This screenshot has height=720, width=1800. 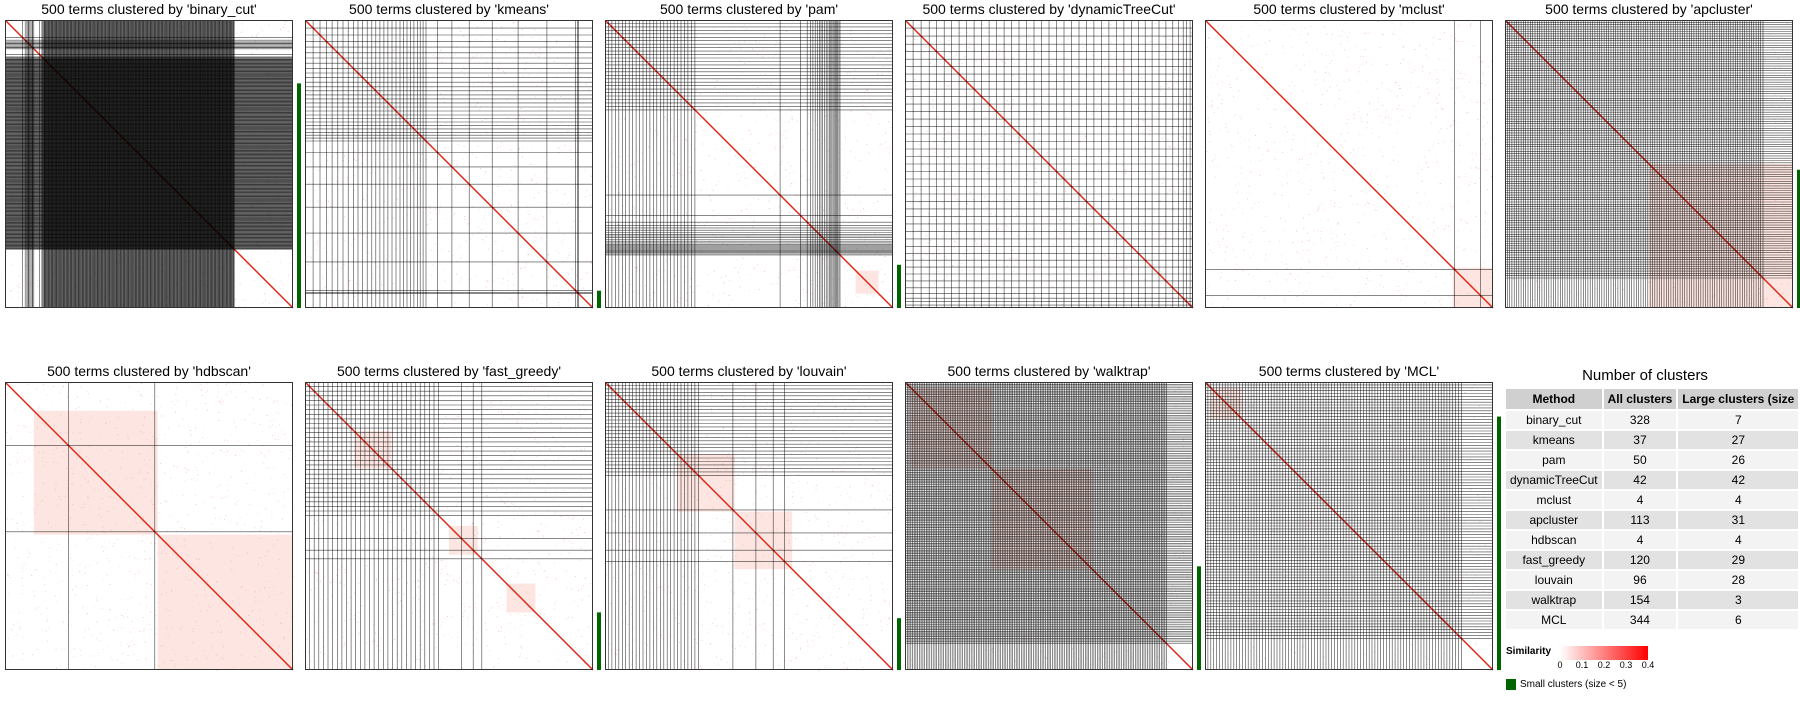 I want to click on table-column-header: Method, so click(x=1555, y=400).